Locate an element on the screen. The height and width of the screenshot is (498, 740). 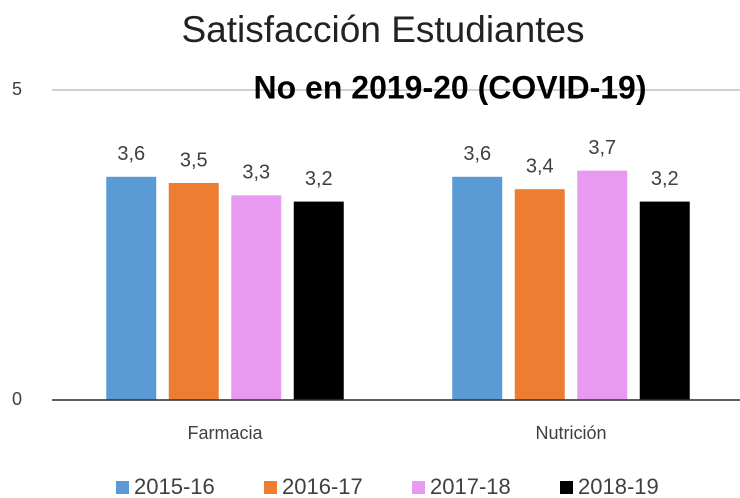
value-label: 3,4 is located at coordinates (540, 166).